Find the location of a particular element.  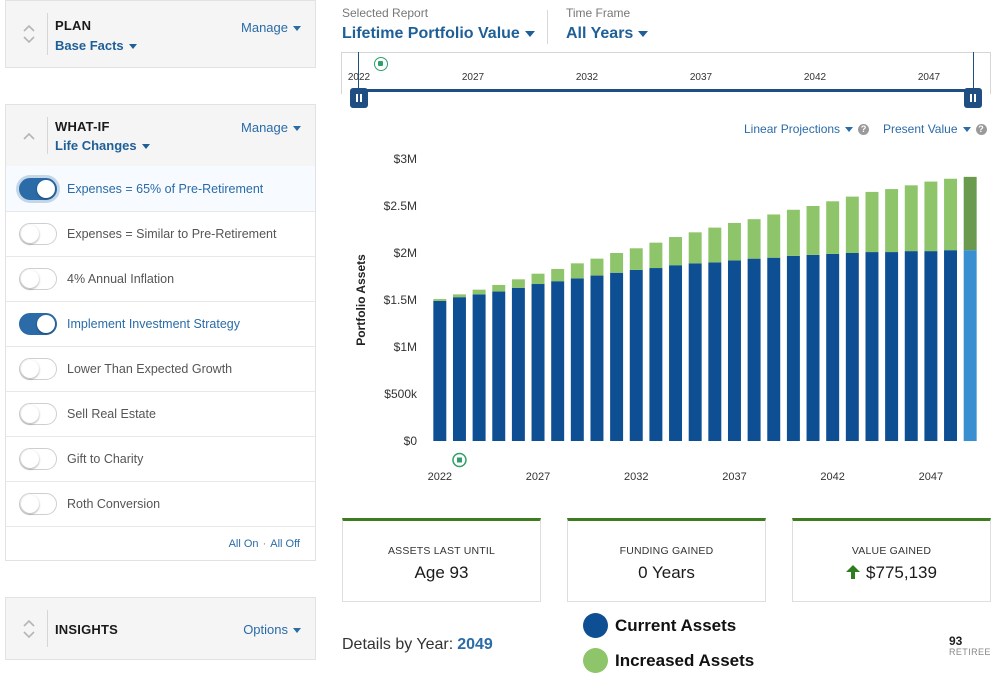

whatif-item-expenses-65: Expenses = 65% of Pre-Retirement is located at coordinates (160, 189).